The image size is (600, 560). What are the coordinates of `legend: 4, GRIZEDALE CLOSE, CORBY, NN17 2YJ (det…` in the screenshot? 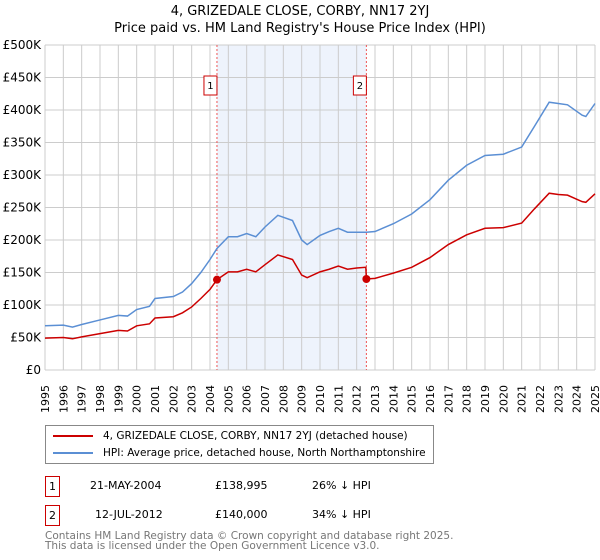 It's located at (239, 444).